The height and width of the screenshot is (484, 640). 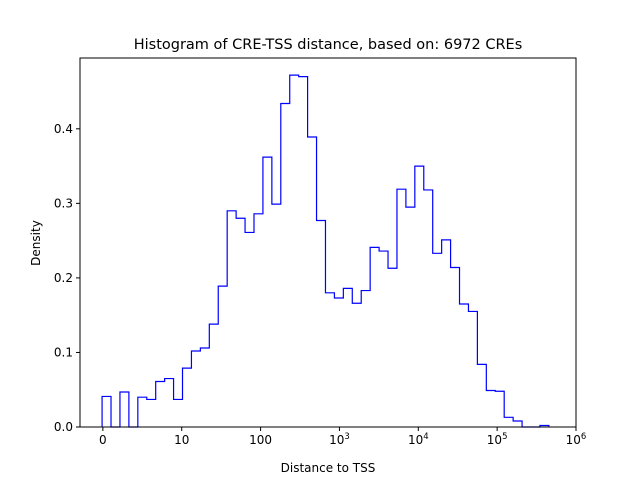 What do you see at coordinates (418, 439) in the screenshot?
I see `x-tick-label: 10⁴` at bounding box center [418, 439].